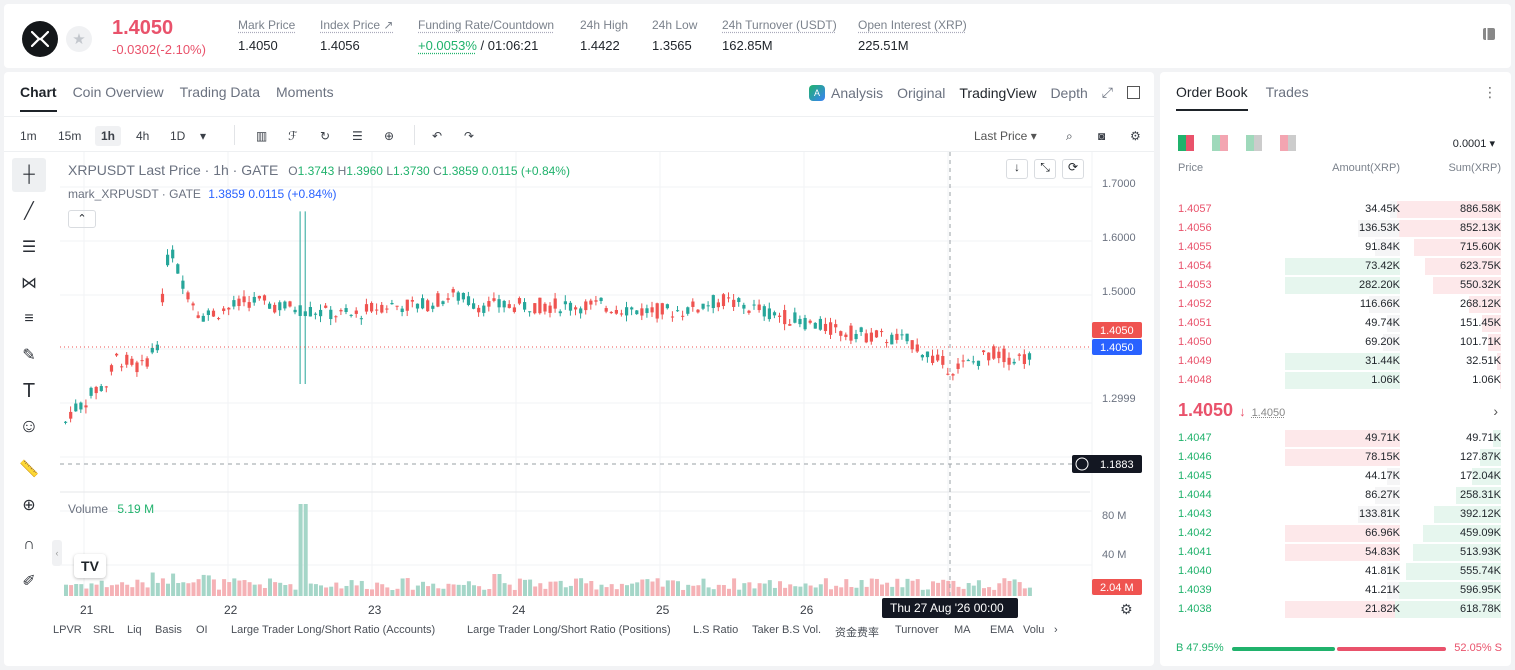  Describe the element at coordinates (716, 630) in the screenshot. I see `indicator-button: L.S Ratio` at that location.